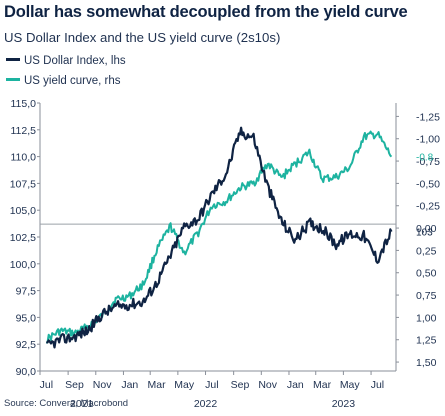 The width and height of the screenshot is (445, 416). Describe the element at coordinates (424, 233) in the screenshot. I see `end-label-dollar-index: 103` at that location.